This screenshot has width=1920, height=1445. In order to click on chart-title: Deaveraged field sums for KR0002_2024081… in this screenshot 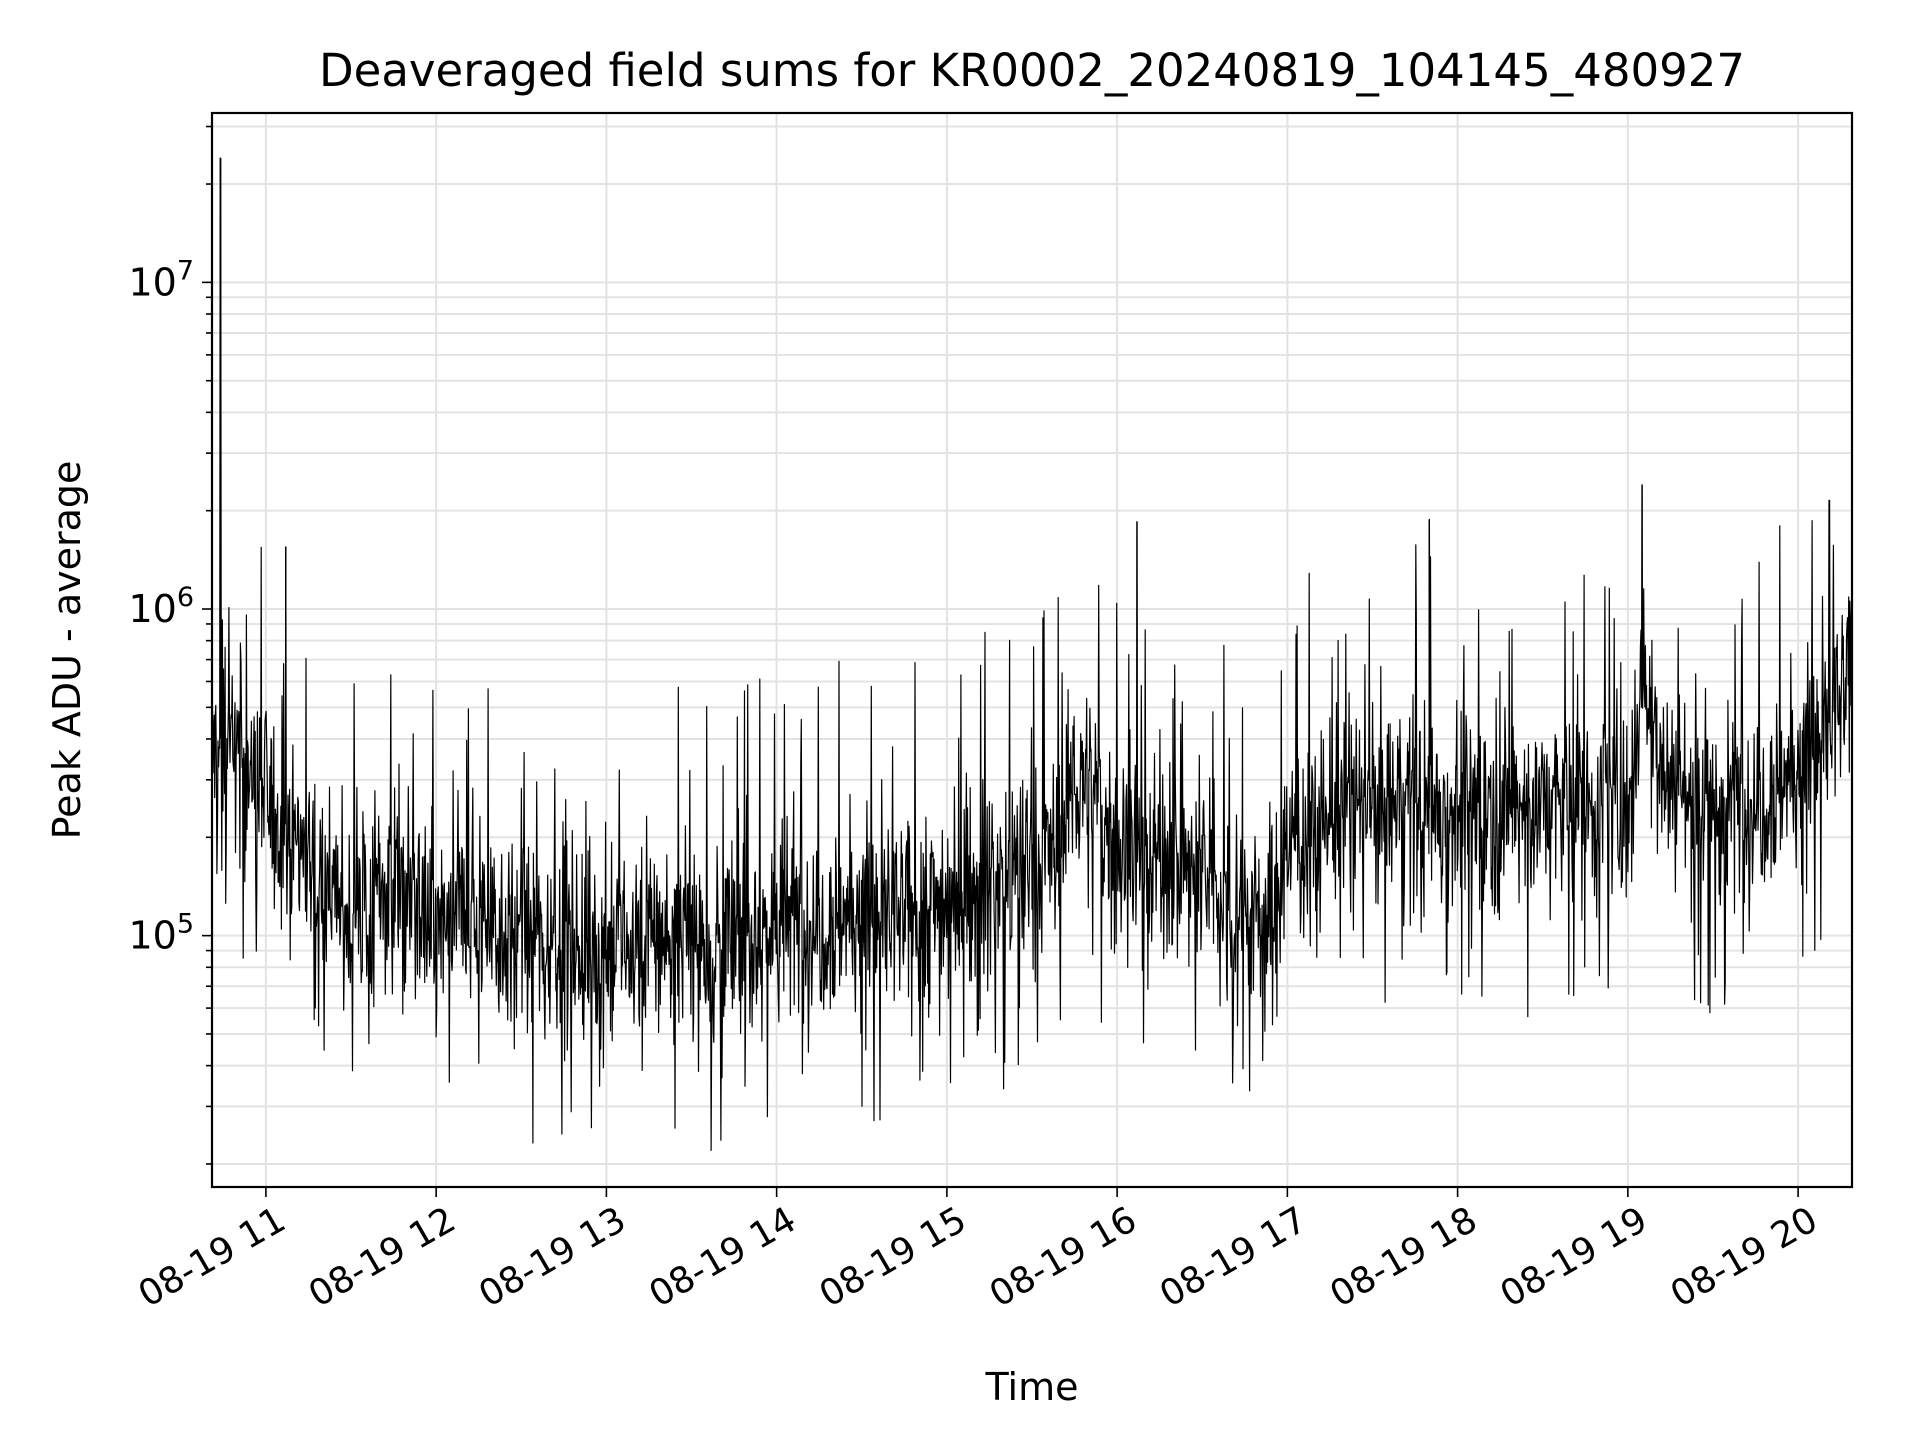, I will do `click(1032, 70)`.